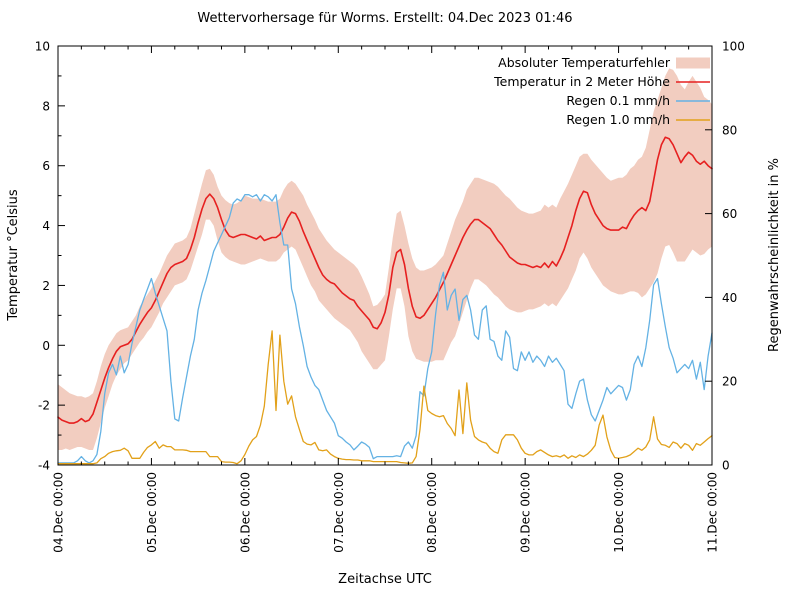 The width and height of the screenshot is (800, 600). Describe the element at coordinates (46, 226) in the screenshot. I see `y-left-tick-label: 4` at that location.